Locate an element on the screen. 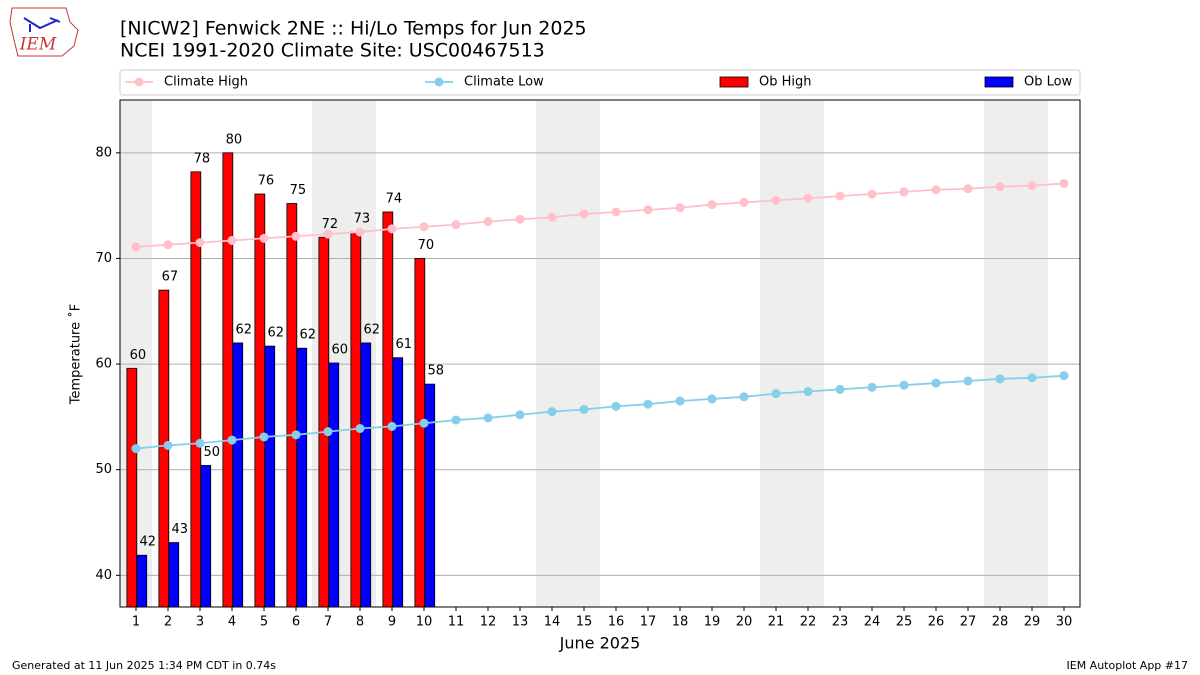 This screenshot has width=1200, height=675. x-tick-label: 28 is located at coordinates (1000, 622).